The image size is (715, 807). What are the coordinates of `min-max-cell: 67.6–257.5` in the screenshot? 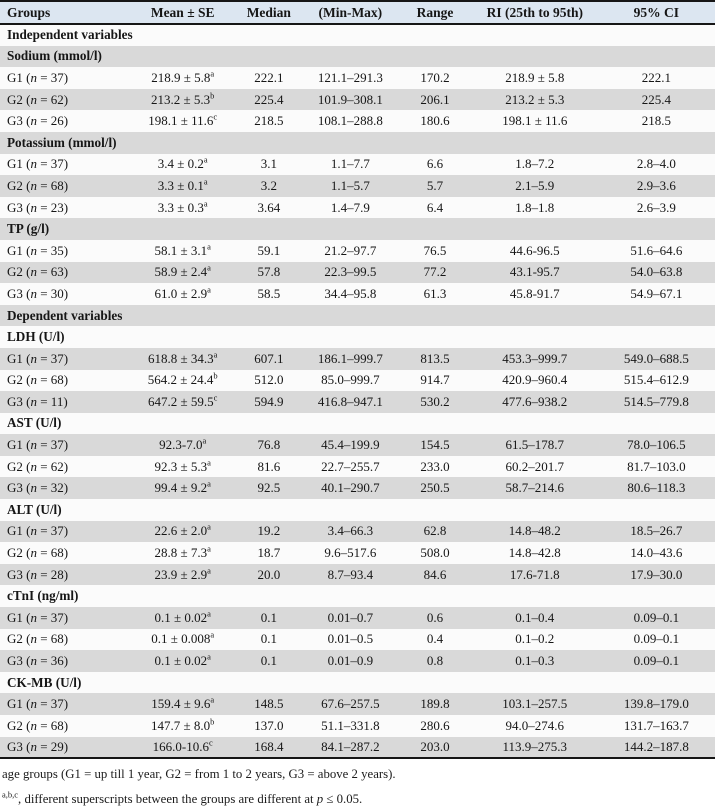 It's located at (350, 704).